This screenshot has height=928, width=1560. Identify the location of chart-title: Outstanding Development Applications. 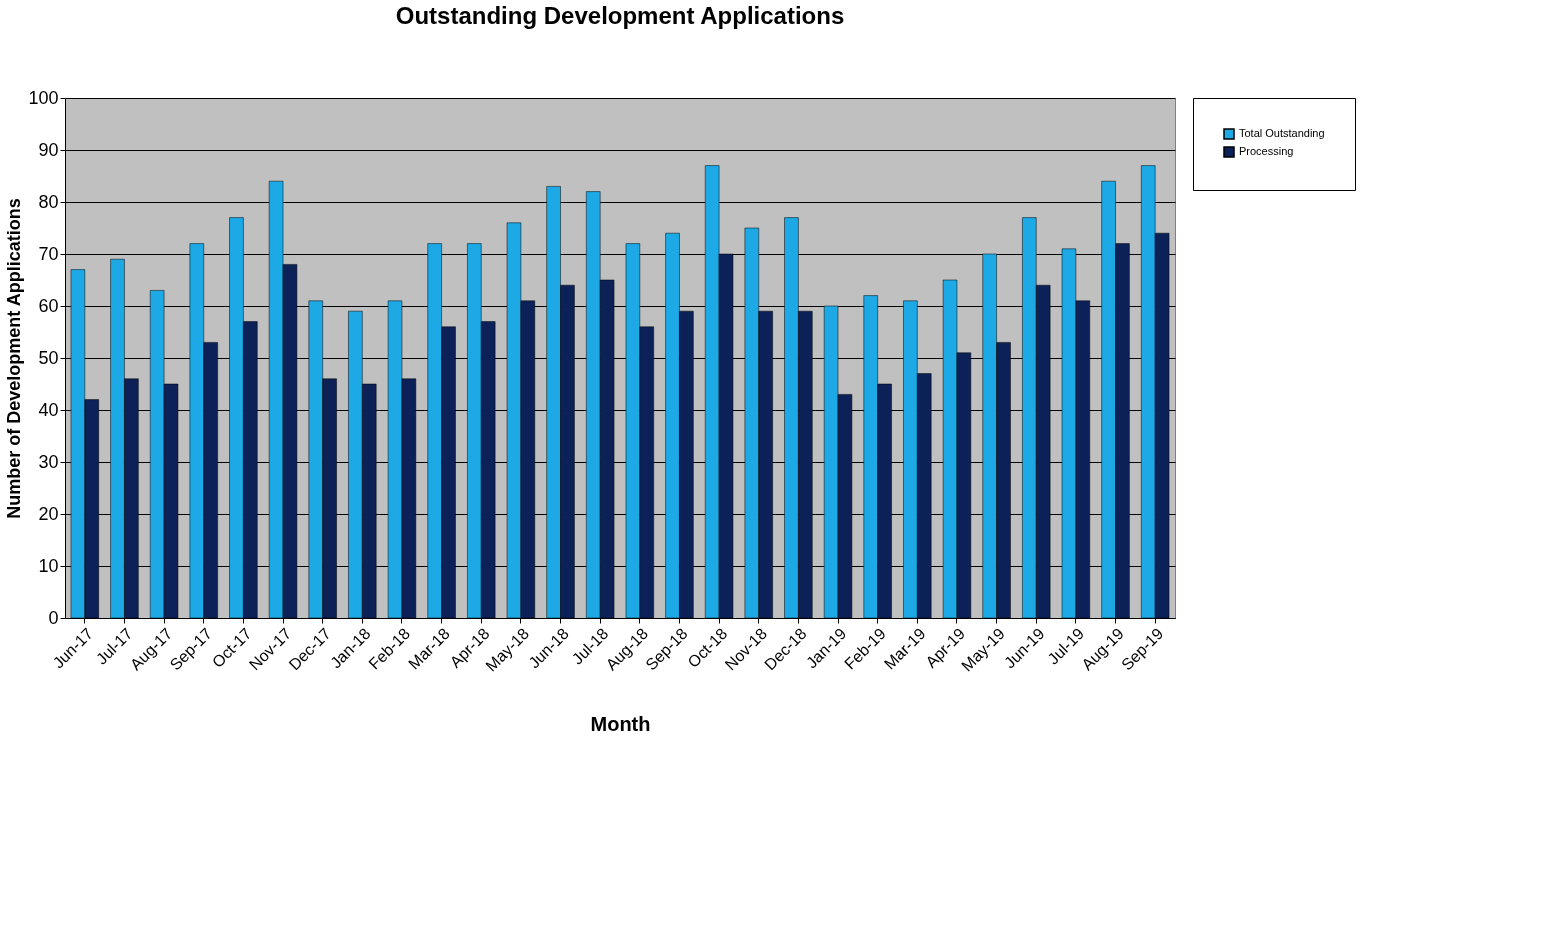
(620, 15).